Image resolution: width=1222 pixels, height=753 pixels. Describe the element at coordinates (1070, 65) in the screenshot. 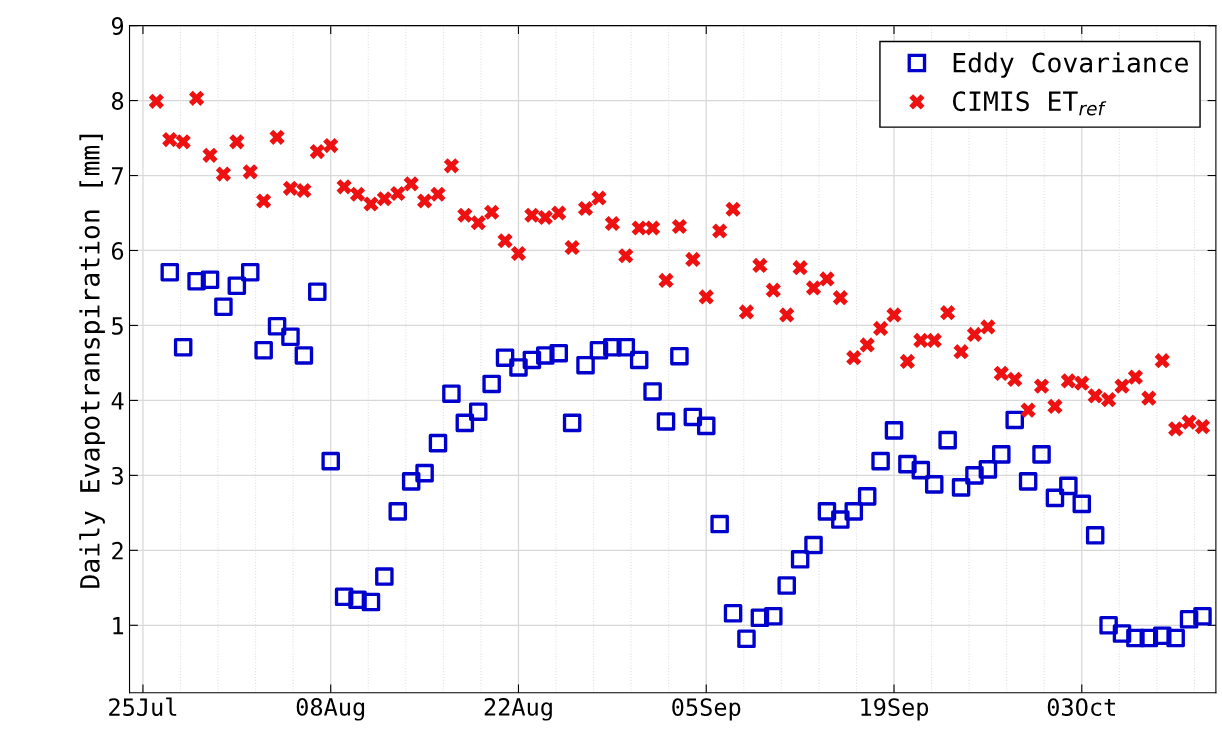

I see `legend-label: Eddy Covariance` at that location.